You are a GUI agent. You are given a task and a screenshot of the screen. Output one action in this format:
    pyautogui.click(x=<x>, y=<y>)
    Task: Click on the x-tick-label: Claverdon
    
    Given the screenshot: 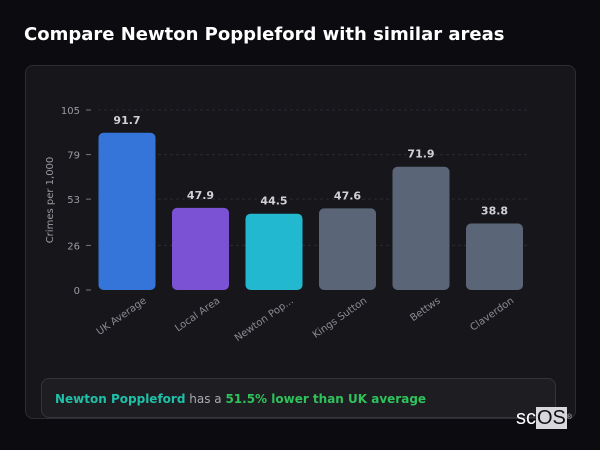 What is the action you would take?
    pyautogui.click(x=492, y=314)
    